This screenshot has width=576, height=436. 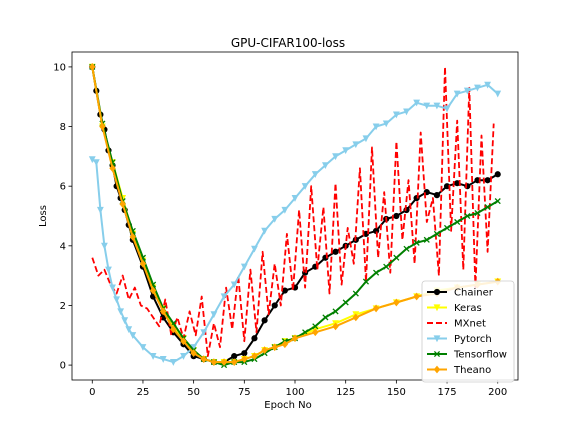 I want to click on legend: Chainer Keras MXnet Pytorch Tensorflow Theano, so click(x=468, y=331).